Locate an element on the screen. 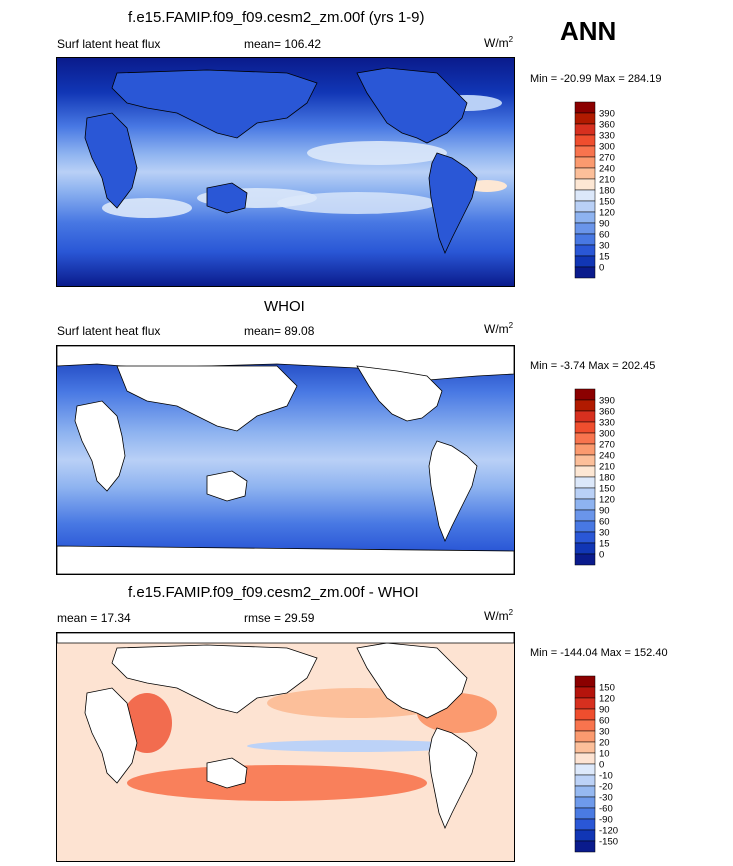  colorbar-tick-label: 15 is located at coordinates (604, 257).